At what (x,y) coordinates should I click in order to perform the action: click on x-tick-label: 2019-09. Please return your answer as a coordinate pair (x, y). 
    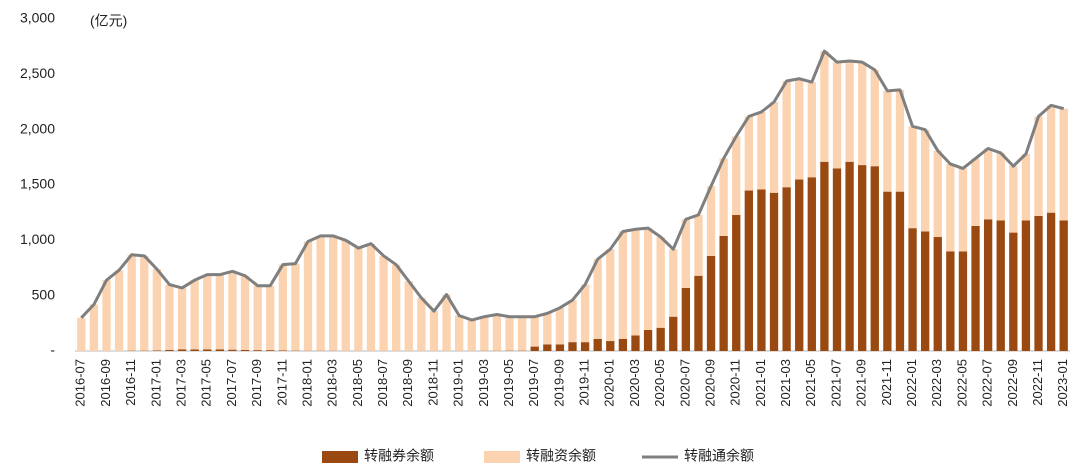
    Looking at the image, I should click on (558, 383).